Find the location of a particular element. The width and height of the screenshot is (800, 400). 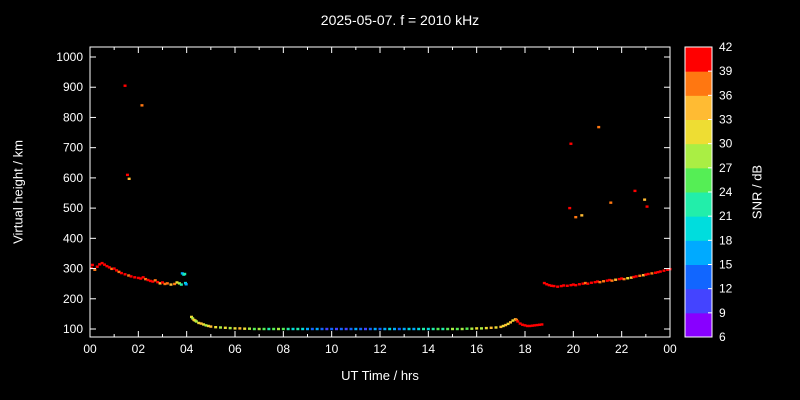

colorbar-tick-label: 6 is located at coordinates (722, 337).